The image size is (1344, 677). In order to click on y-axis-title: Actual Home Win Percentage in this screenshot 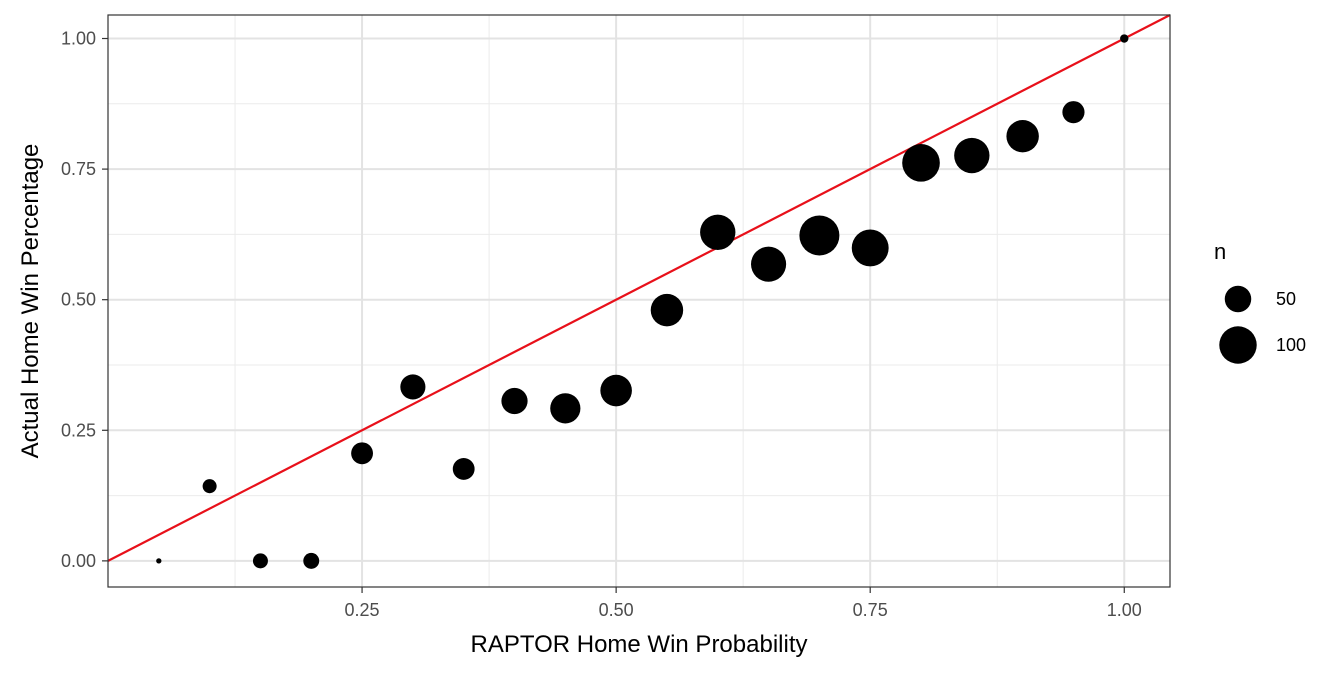, I will do `click(30, 301)`.